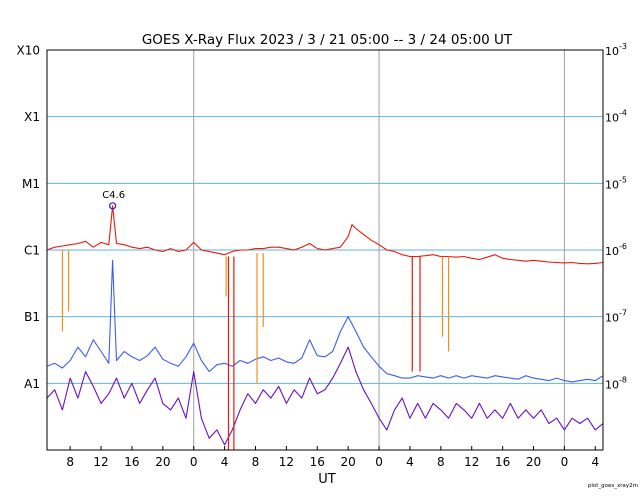 This screenshot has height=500, width=640. I want to click on right-tick-label-0: 10⁻⁸, so click(616, 383).